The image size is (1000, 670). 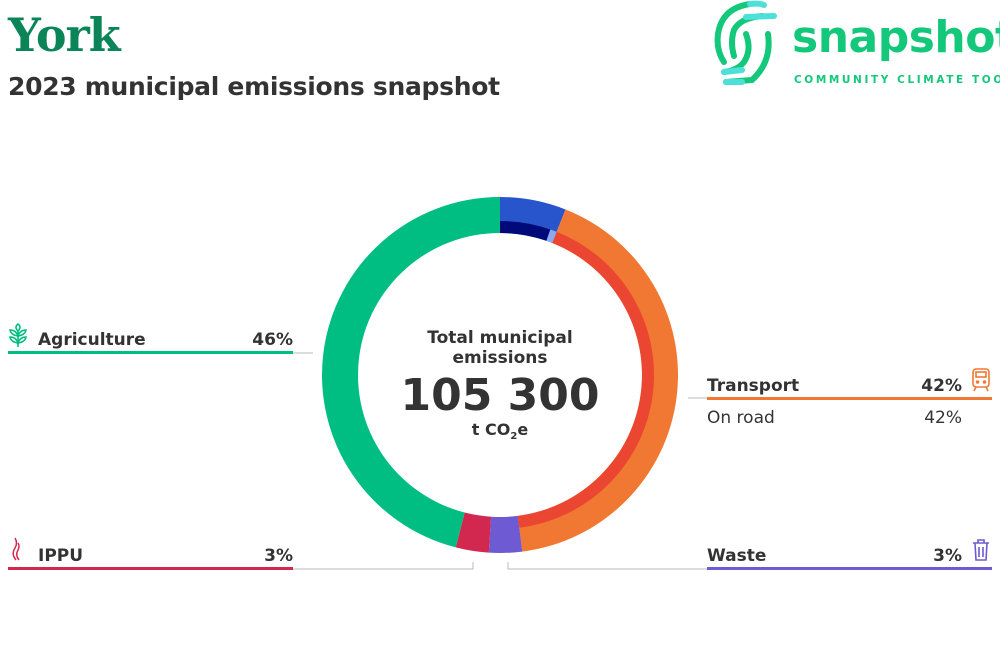 I want to click on donut-subsegment-stationary-sub-1-unlabeled-, so click(x=525, y=231).